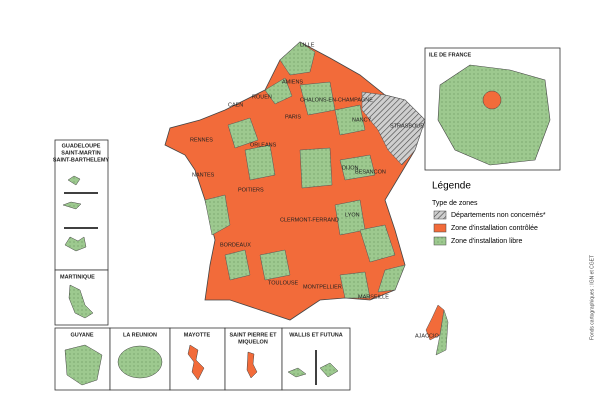  What do you see at coordinates (486, 241) in the screenshot?
I see `legend-item: Zone d'installation libre` at bounding box center [486, 241].